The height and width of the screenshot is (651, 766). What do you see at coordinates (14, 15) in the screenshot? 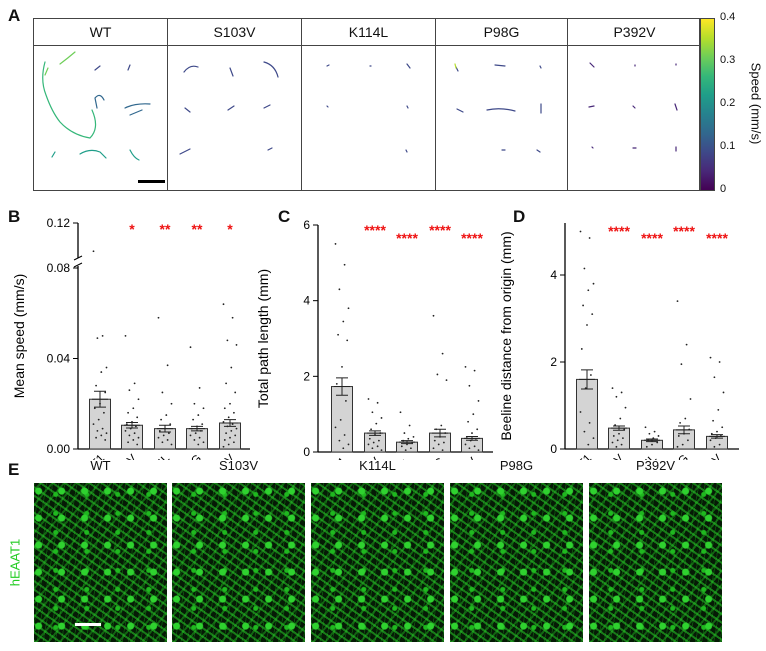
I see `panel-label-a: A` at bounding box center [14, 15].